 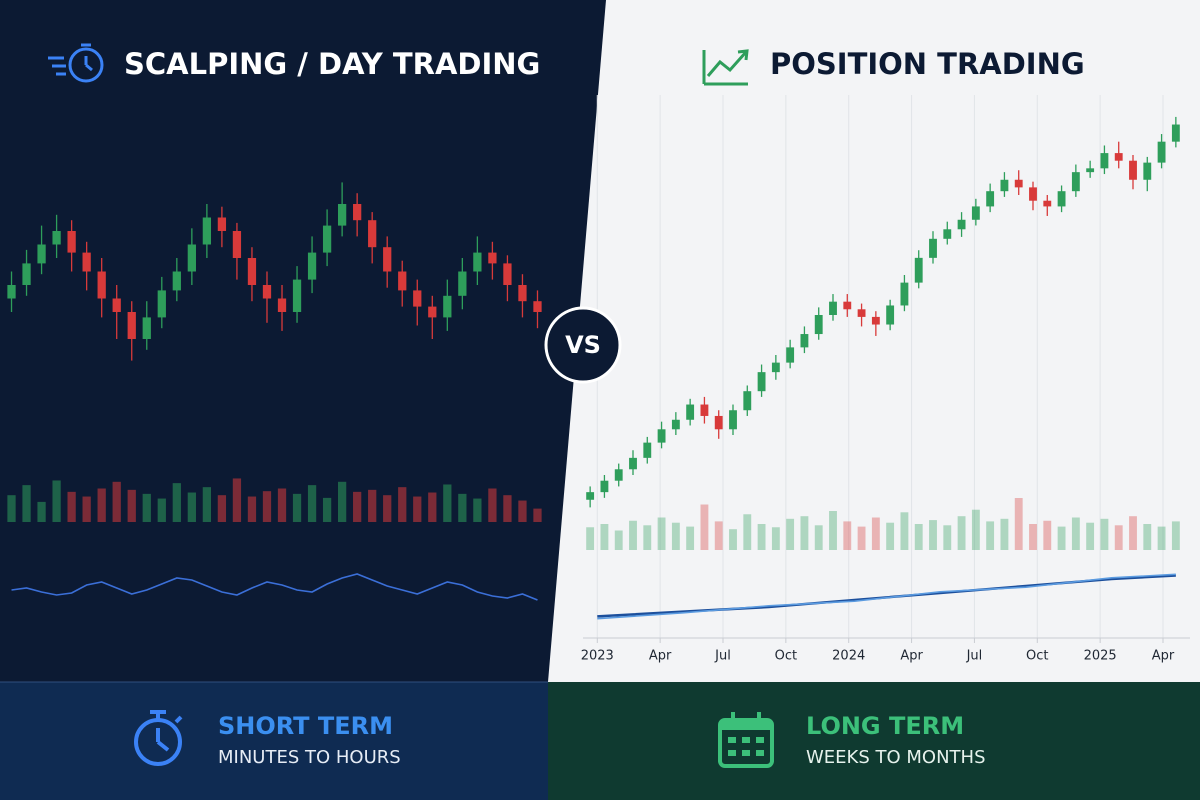 I want to click on right-footer-bg, so click(x=874, y=741).